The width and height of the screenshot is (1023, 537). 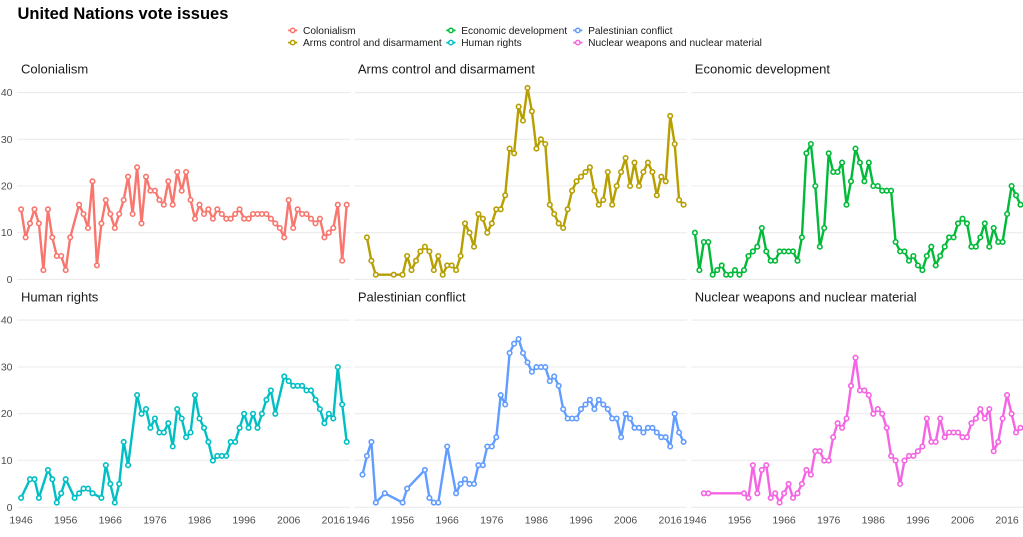 I want to click on svg-text: United Nations vote issues, so click(x=123, y=14).